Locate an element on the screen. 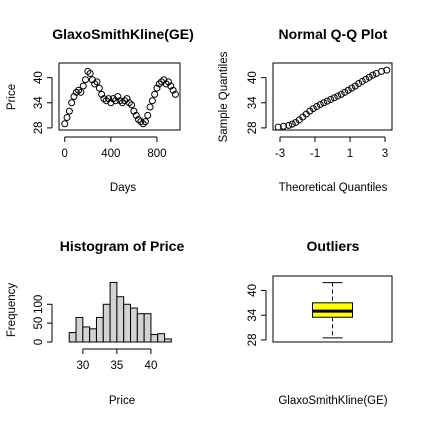 The image size is (422, 436). boxplot-marks is located at coordinates (332, 310).